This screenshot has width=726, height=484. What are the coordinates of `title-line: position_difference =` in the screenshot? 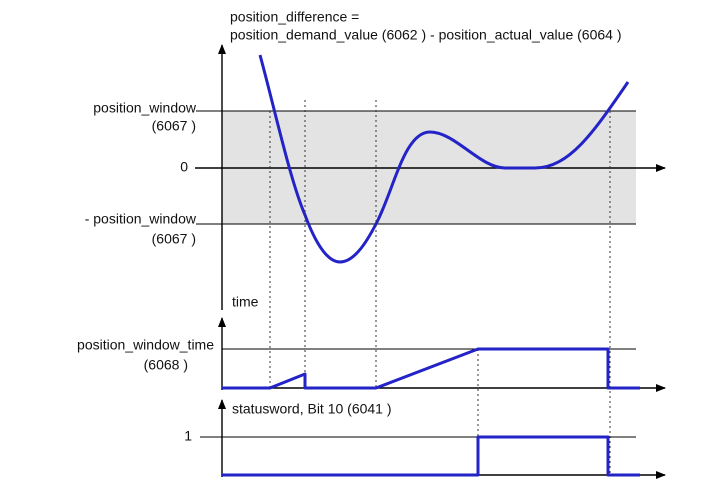 It's located at (294, 17).